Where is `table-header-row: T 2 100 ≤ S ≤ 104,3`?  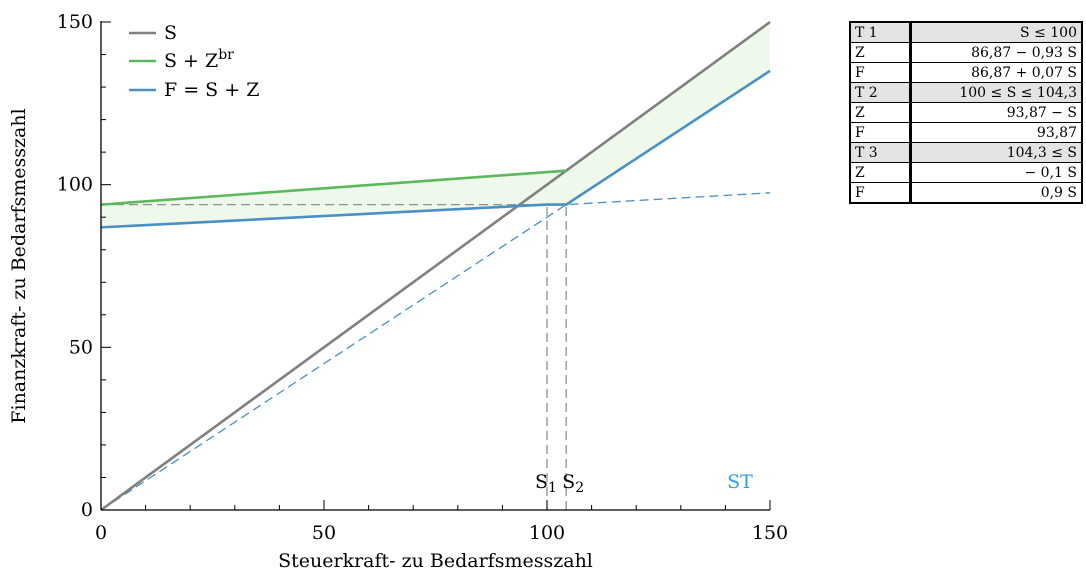
table-header-row: T 2 100 ≤ S ≤ 104,3 is located at coordinates (966, 92).